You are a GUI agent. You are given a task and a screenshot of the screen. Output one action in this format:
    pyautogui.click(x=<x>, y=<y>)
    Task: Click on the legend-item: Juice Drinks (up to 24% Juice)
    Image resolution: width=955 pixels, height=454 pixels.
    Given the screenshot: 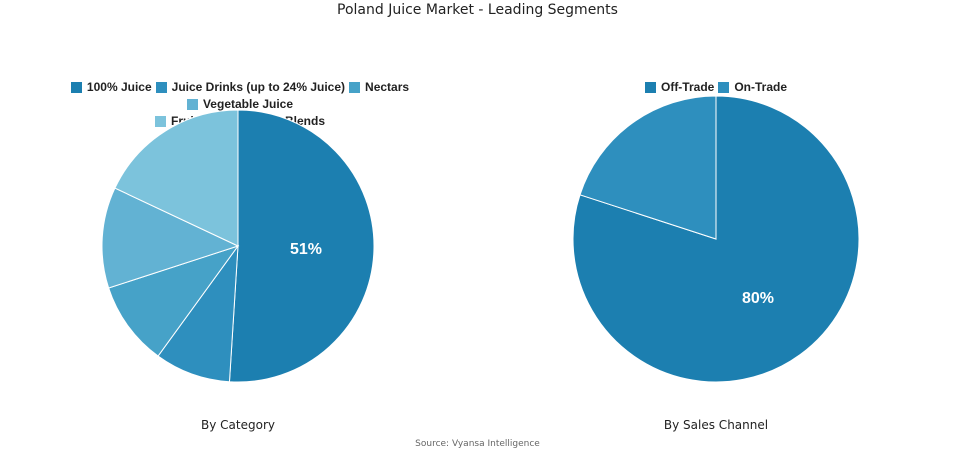 What is the action you would take?
    pyautogui.click(x=250, y=87)
    